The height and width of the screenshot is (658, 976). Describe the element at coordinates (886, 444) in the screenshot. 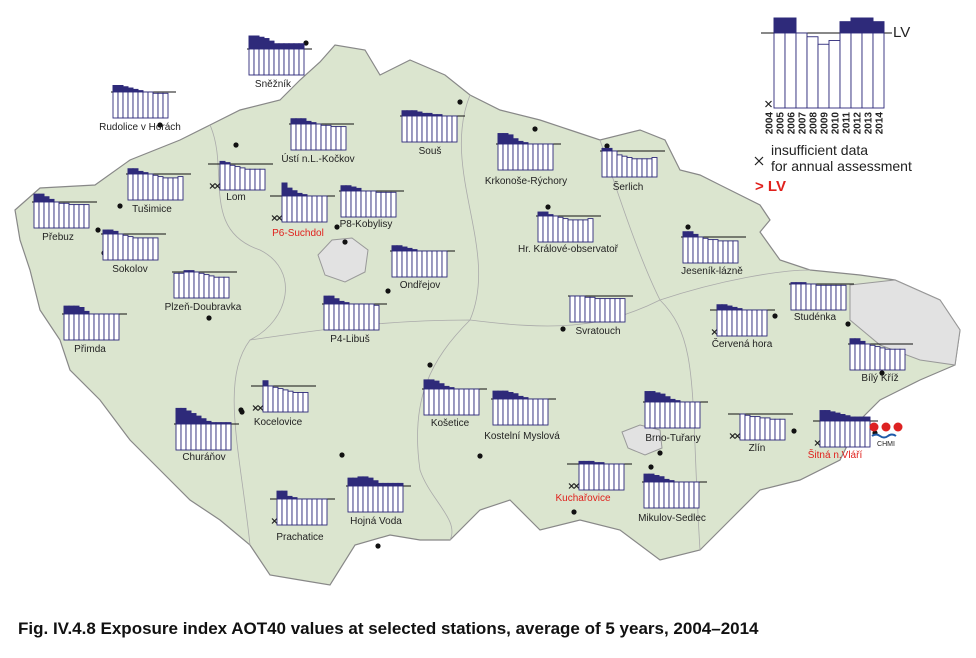

I see `logo-label: CHMI` at that location.